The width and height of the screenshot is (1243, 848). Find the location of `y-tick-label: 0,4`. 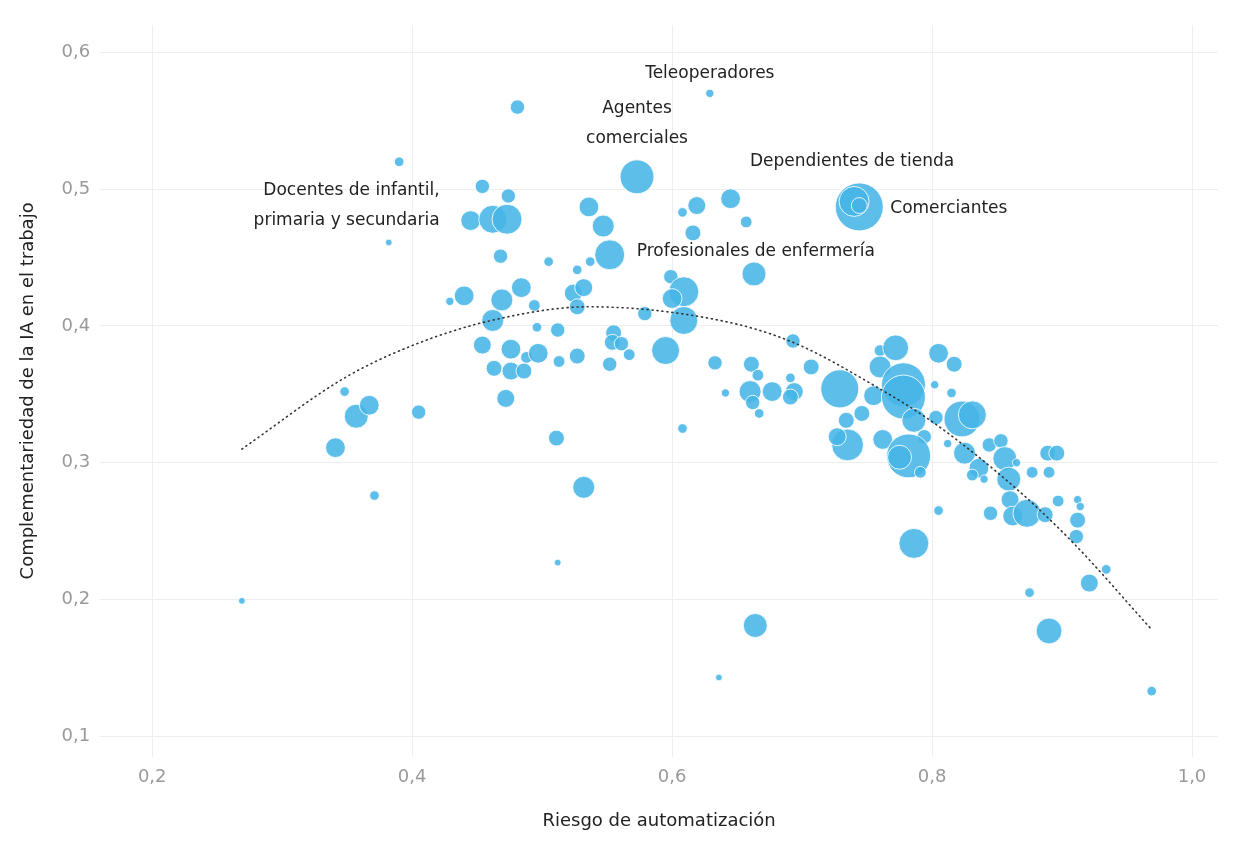

y-tick-label: 0,4 is located at coordinates (76, 324).